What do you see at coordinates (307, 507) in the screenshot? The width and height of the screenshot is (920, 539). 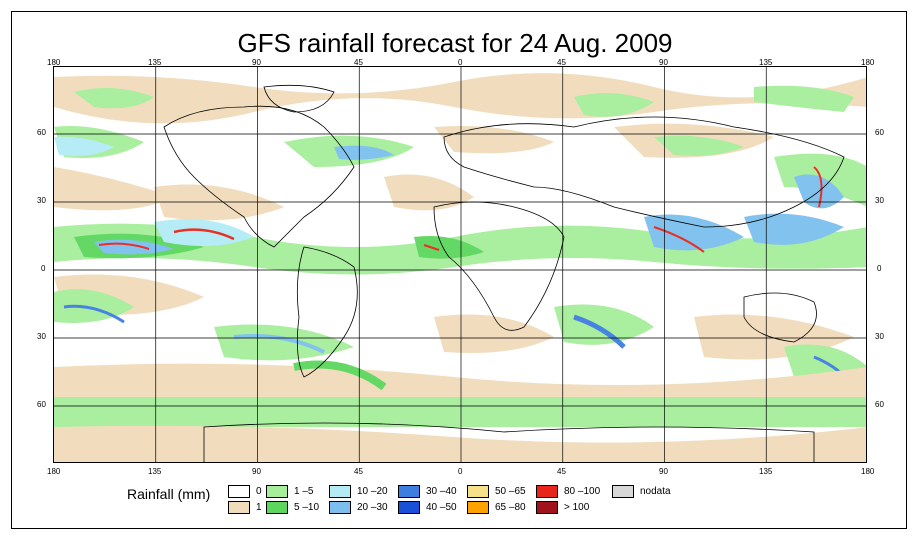 I see `legend-label-3: 5 –10` at bounding box center [307, 507].